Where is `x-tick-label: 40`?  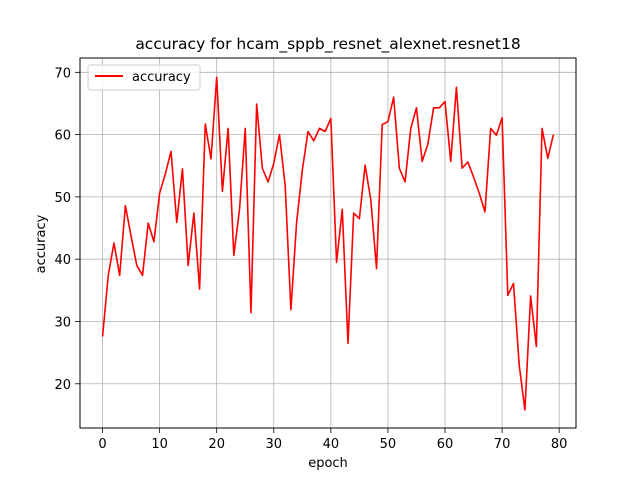
x-tick-label: 40 is located at coordinates (331, 444).